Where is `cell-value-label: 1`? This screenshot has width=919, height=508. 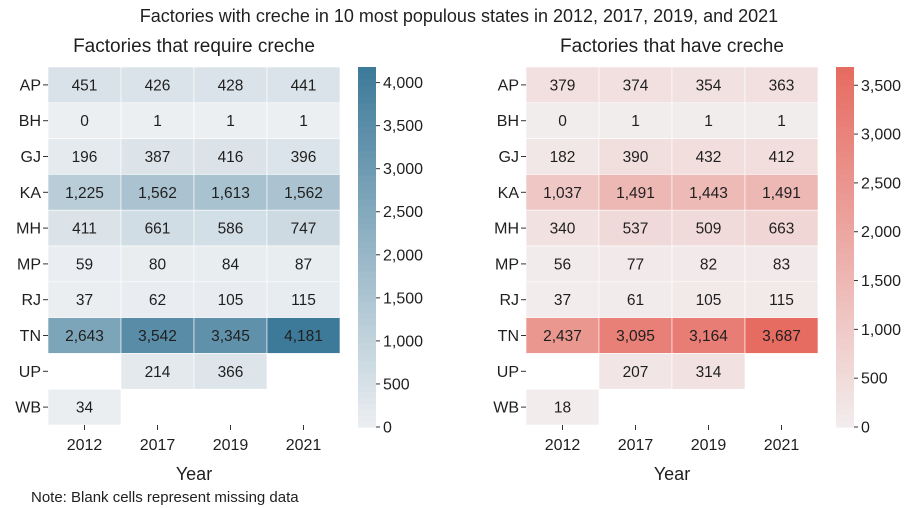
cell-value-label: 1 is located at coordinates (230, 121).